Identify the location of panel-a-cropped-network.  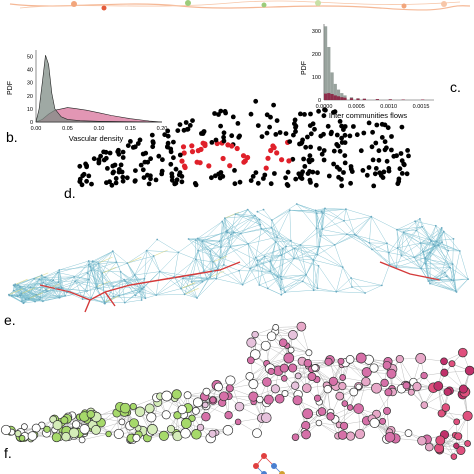
(237, 5).